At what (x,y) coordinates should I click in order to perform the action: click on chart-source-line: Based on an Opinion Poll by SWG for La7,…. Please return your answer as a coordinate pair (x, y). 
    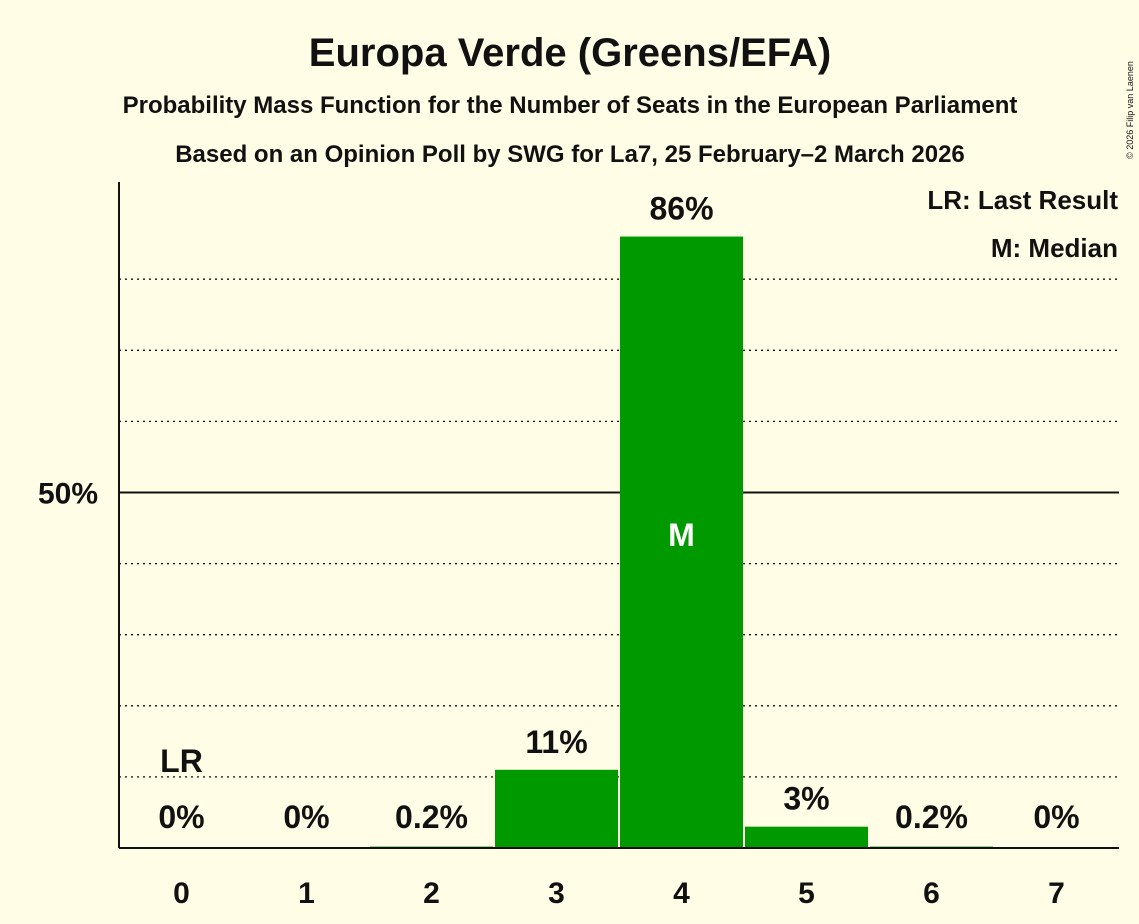
    Looking at the image, I should click on (570, 154).